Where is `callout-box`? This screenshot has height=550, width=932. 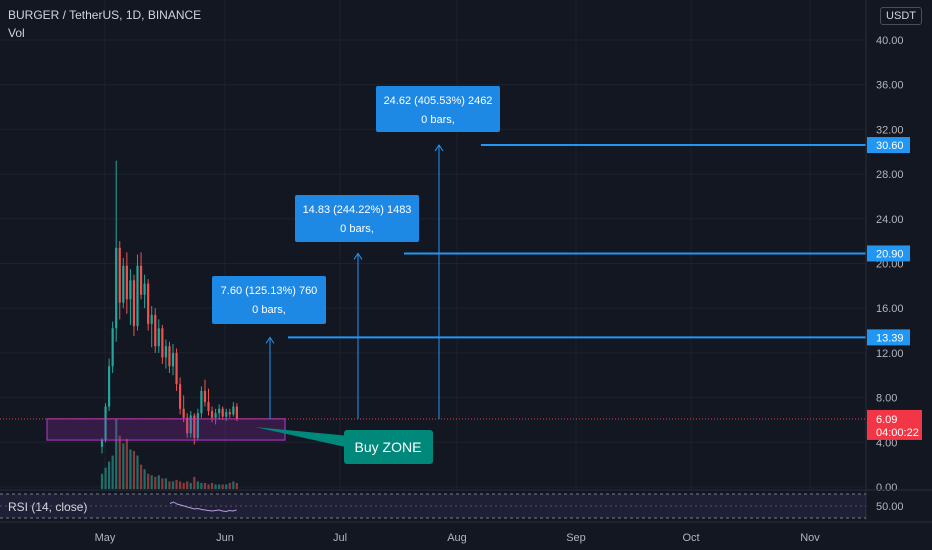
callout-box is located at coordinates (388, 447).